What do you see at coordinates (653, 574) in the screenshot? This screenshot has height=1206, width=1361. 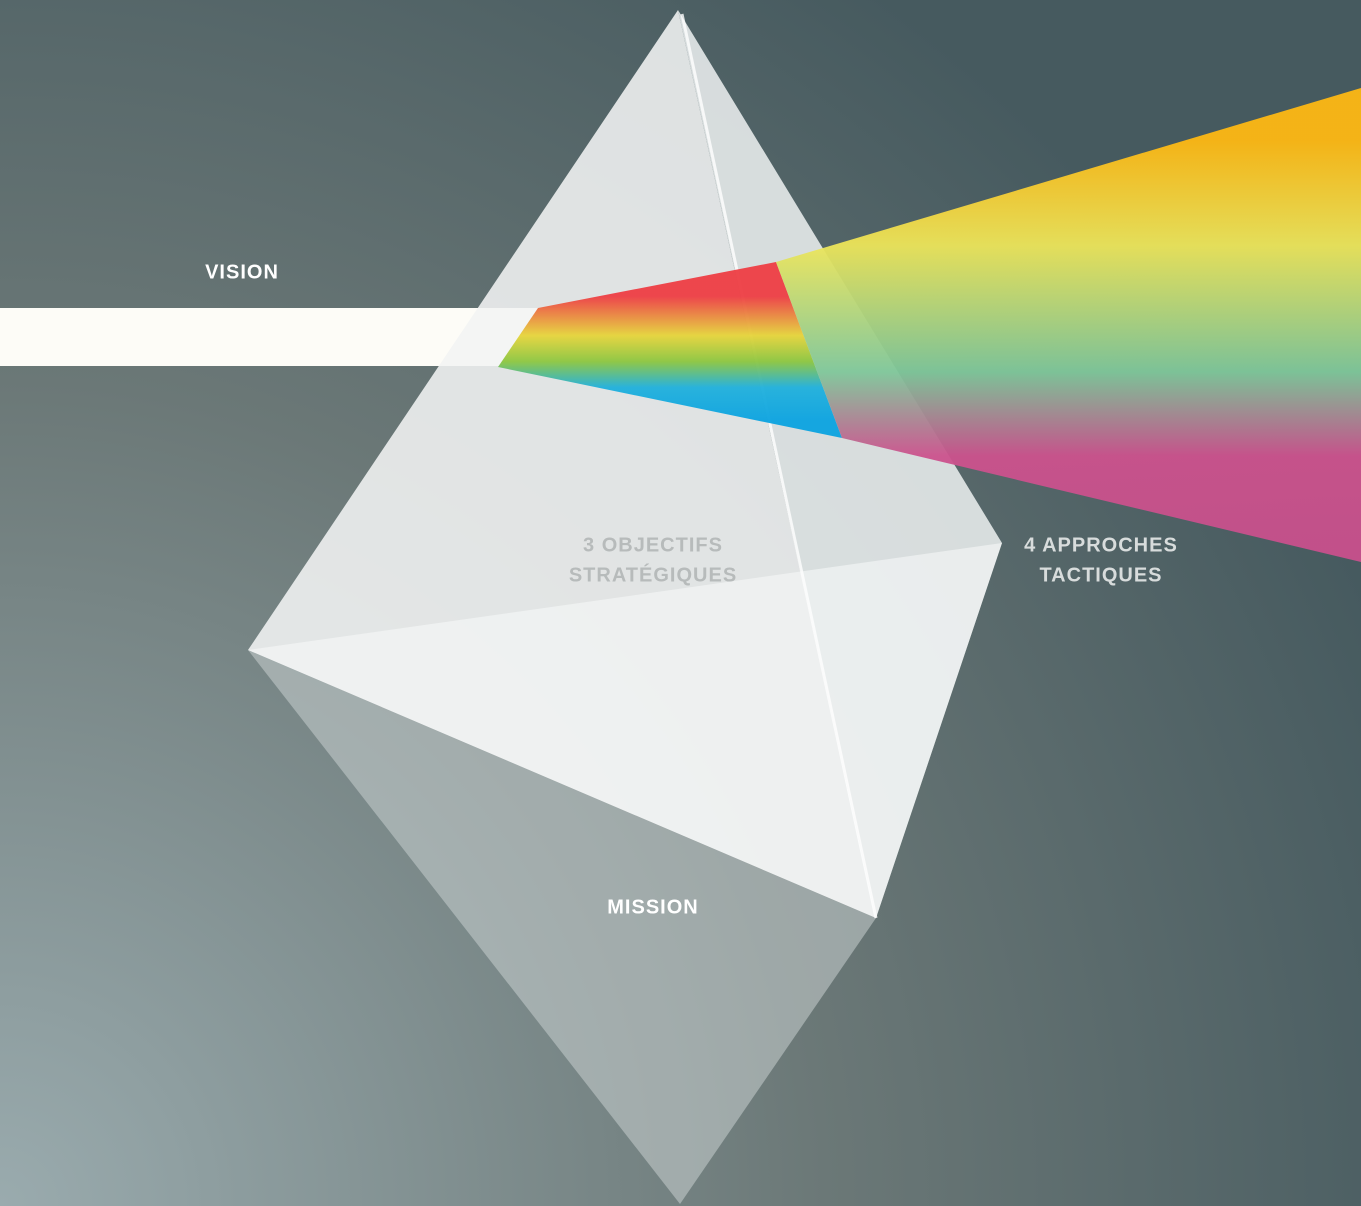 I see `objectives-label: STRATÉGIQUES` at bounding box center [653, 574].